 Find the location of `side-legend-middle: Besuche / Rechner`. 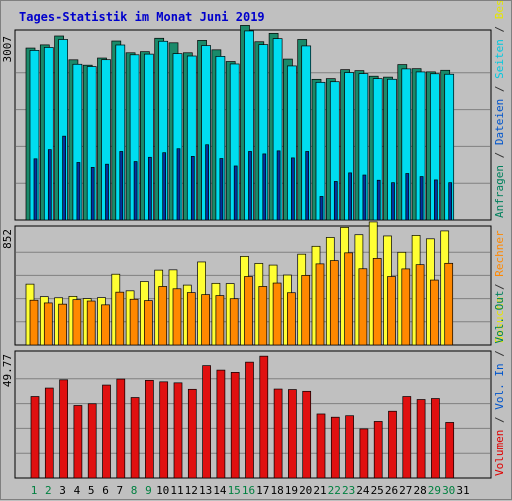

side-legend-middle: Besuche / Rechner is located at coordinates (499, 286).